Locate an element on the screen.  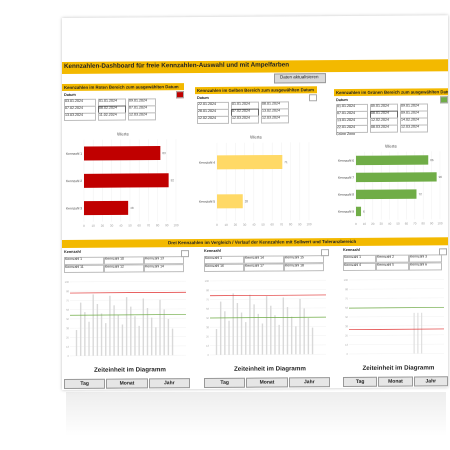
tick-label: 25 is located at coordinates (67, 337).